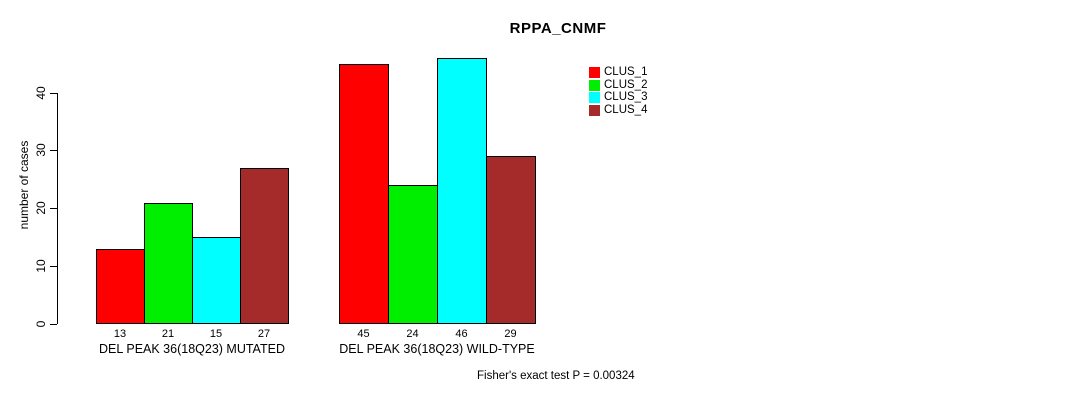 This screenshot has height=400, width=1090. What do you see at coordinates (363, 333) in the screenshot?
I see `bar-value-label: 45` at bounding box center [363, 333].